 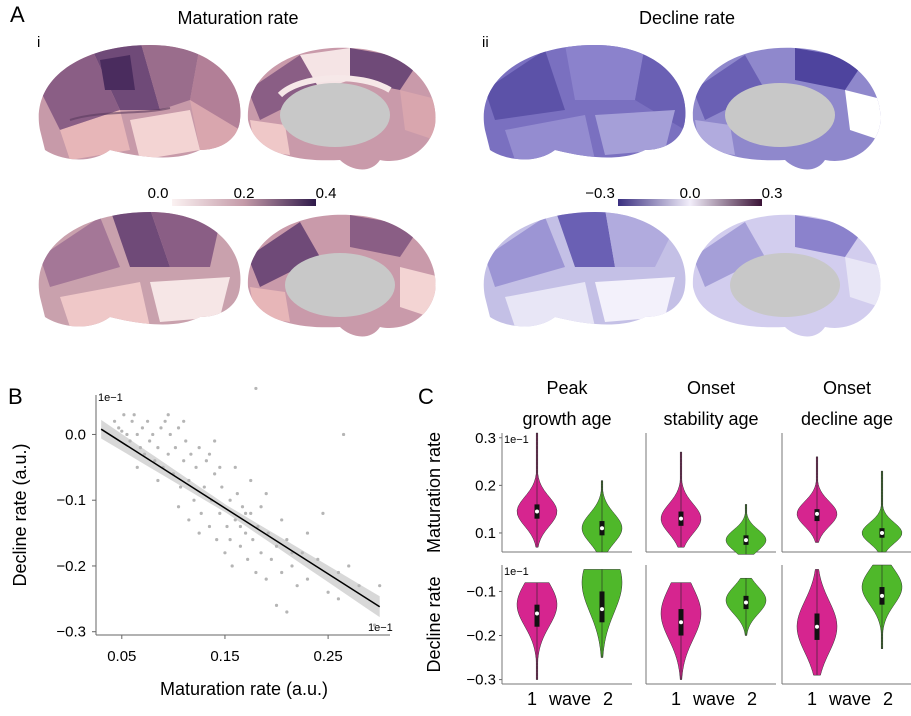 I want to click on maturation-colorbar-tick-0: 0.0, so click(x=158, y=193).